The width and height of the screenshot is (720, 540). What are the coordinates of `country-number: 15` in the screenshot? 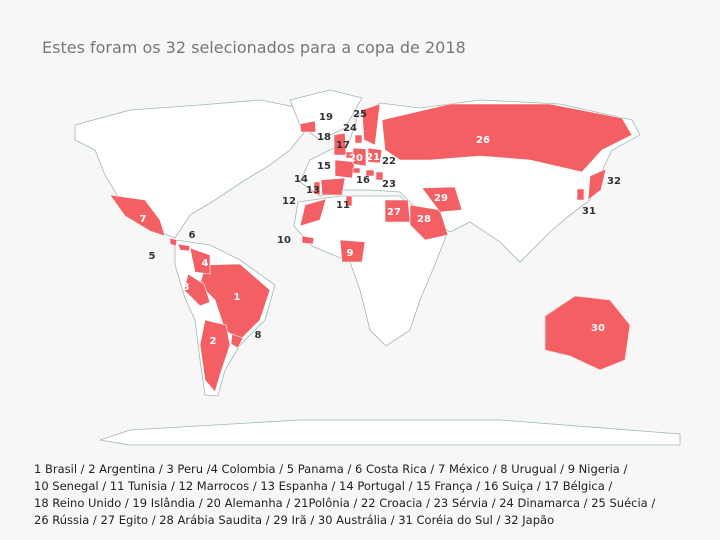 It's located at (324, 166).